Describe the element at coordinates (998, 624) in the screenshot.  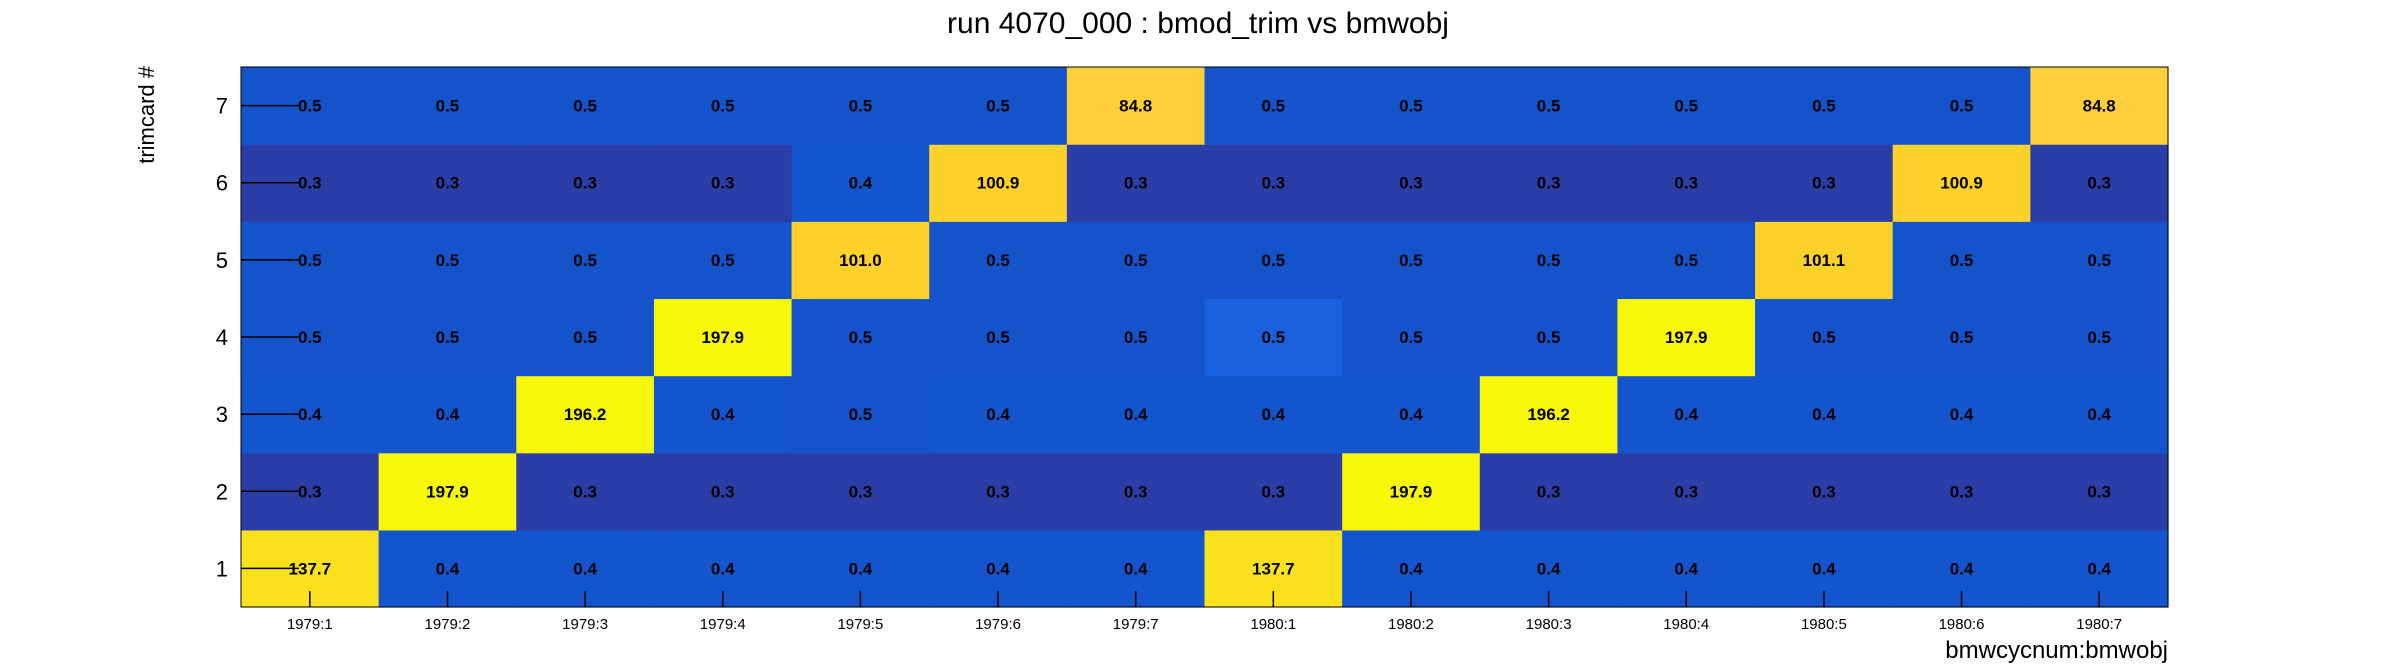
I see `x-tick-label: 1979:6` at that location.